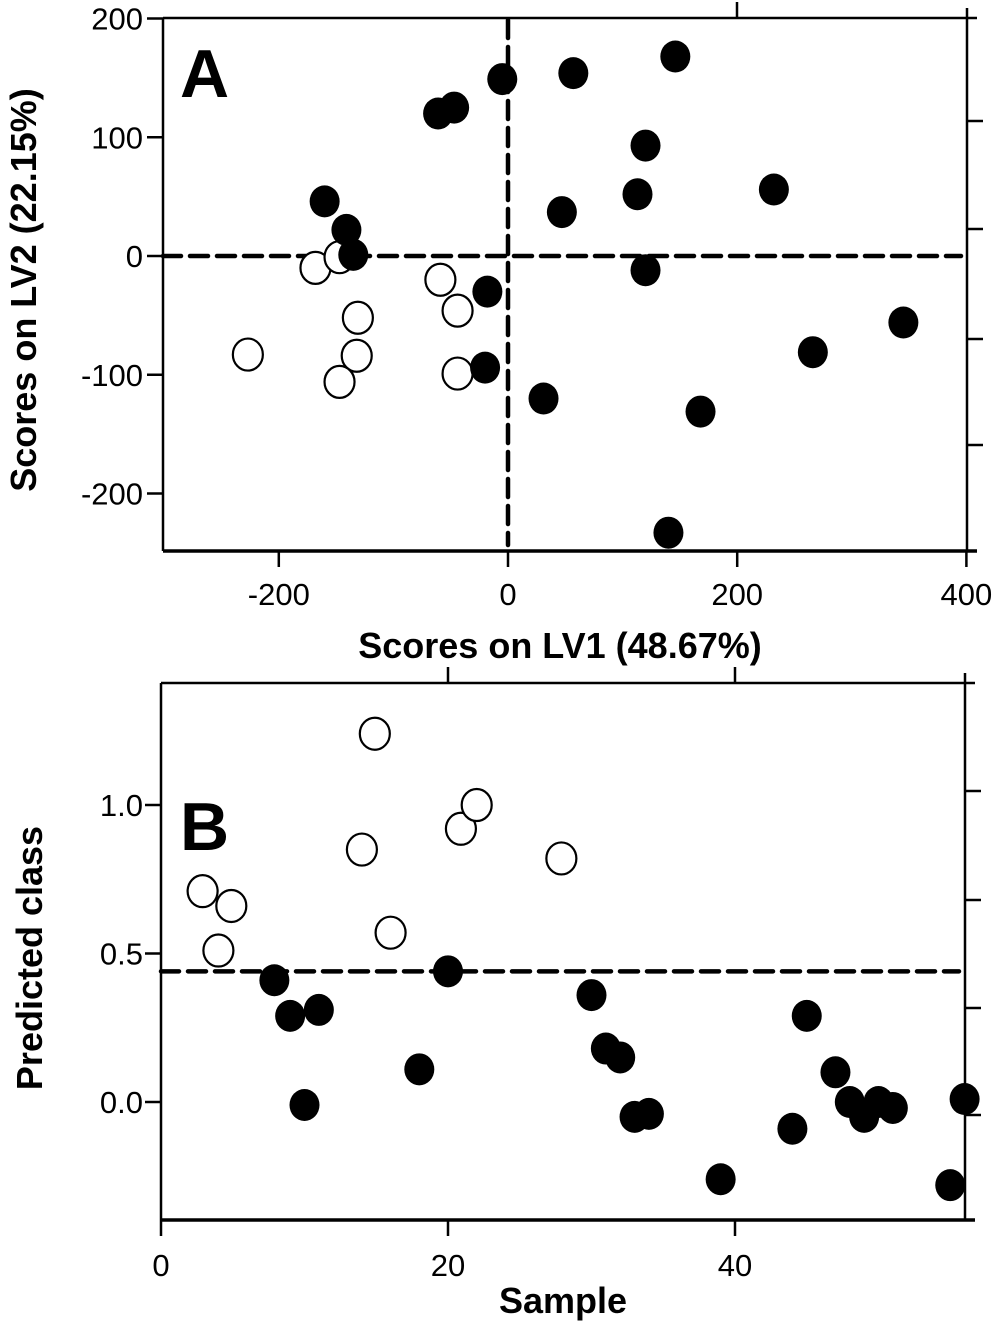 The width and height of the screenshot is (1000, 1326). I want to click on panel-a-x-axis-title: Scores on LV1 (48.67%), so click(560, 645).